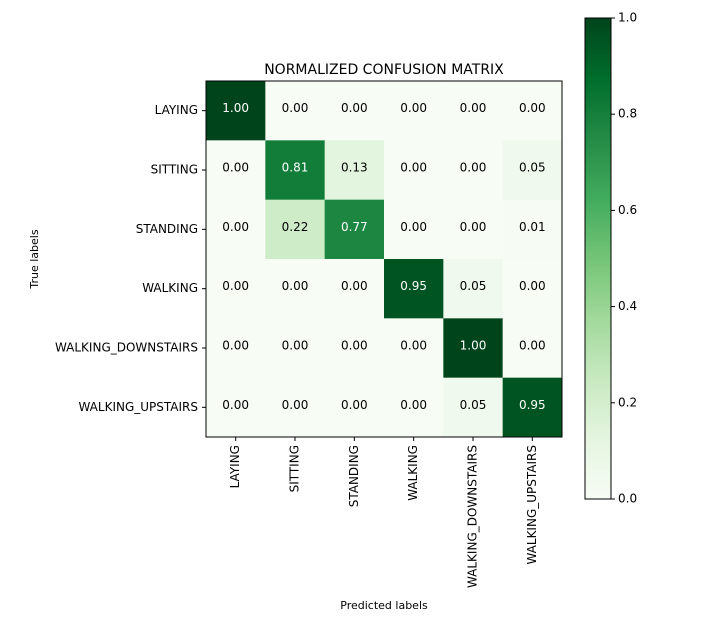 This screenshot has height=625, width=706. I want to click on x-tick-label: LAYING, so click(235, 466).